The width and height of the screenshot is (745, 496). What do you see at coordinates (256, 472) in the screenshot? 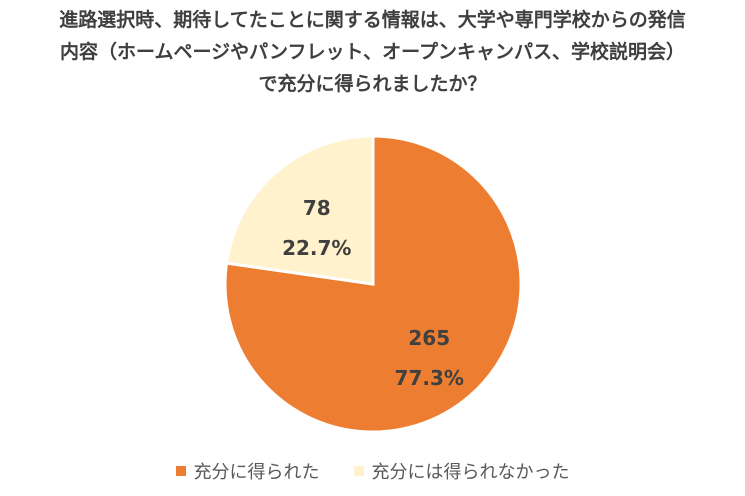
I see `legend-label-fully-obtained: 充分に得られた` at bounding box center [256, 472].